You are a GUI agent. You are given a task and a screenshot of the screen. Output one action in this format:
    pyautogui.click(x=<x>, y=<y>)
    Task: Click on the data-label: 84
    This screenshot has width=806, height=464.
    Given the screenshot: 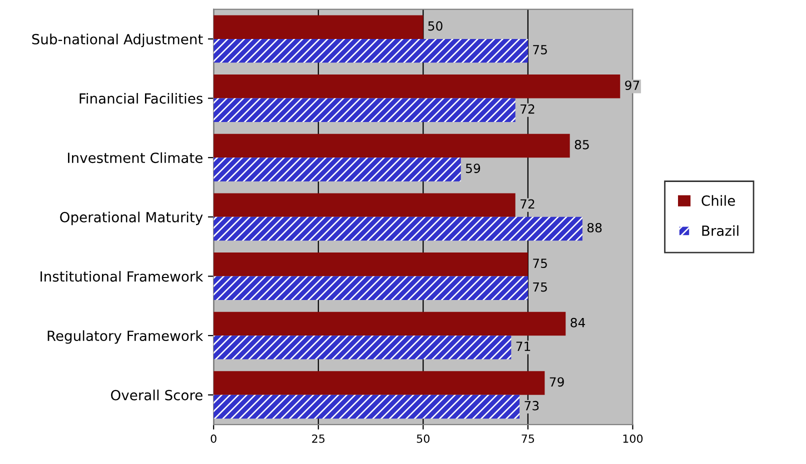 What is the action you would take?
    pyautogui.click(x=578, y=323)
    